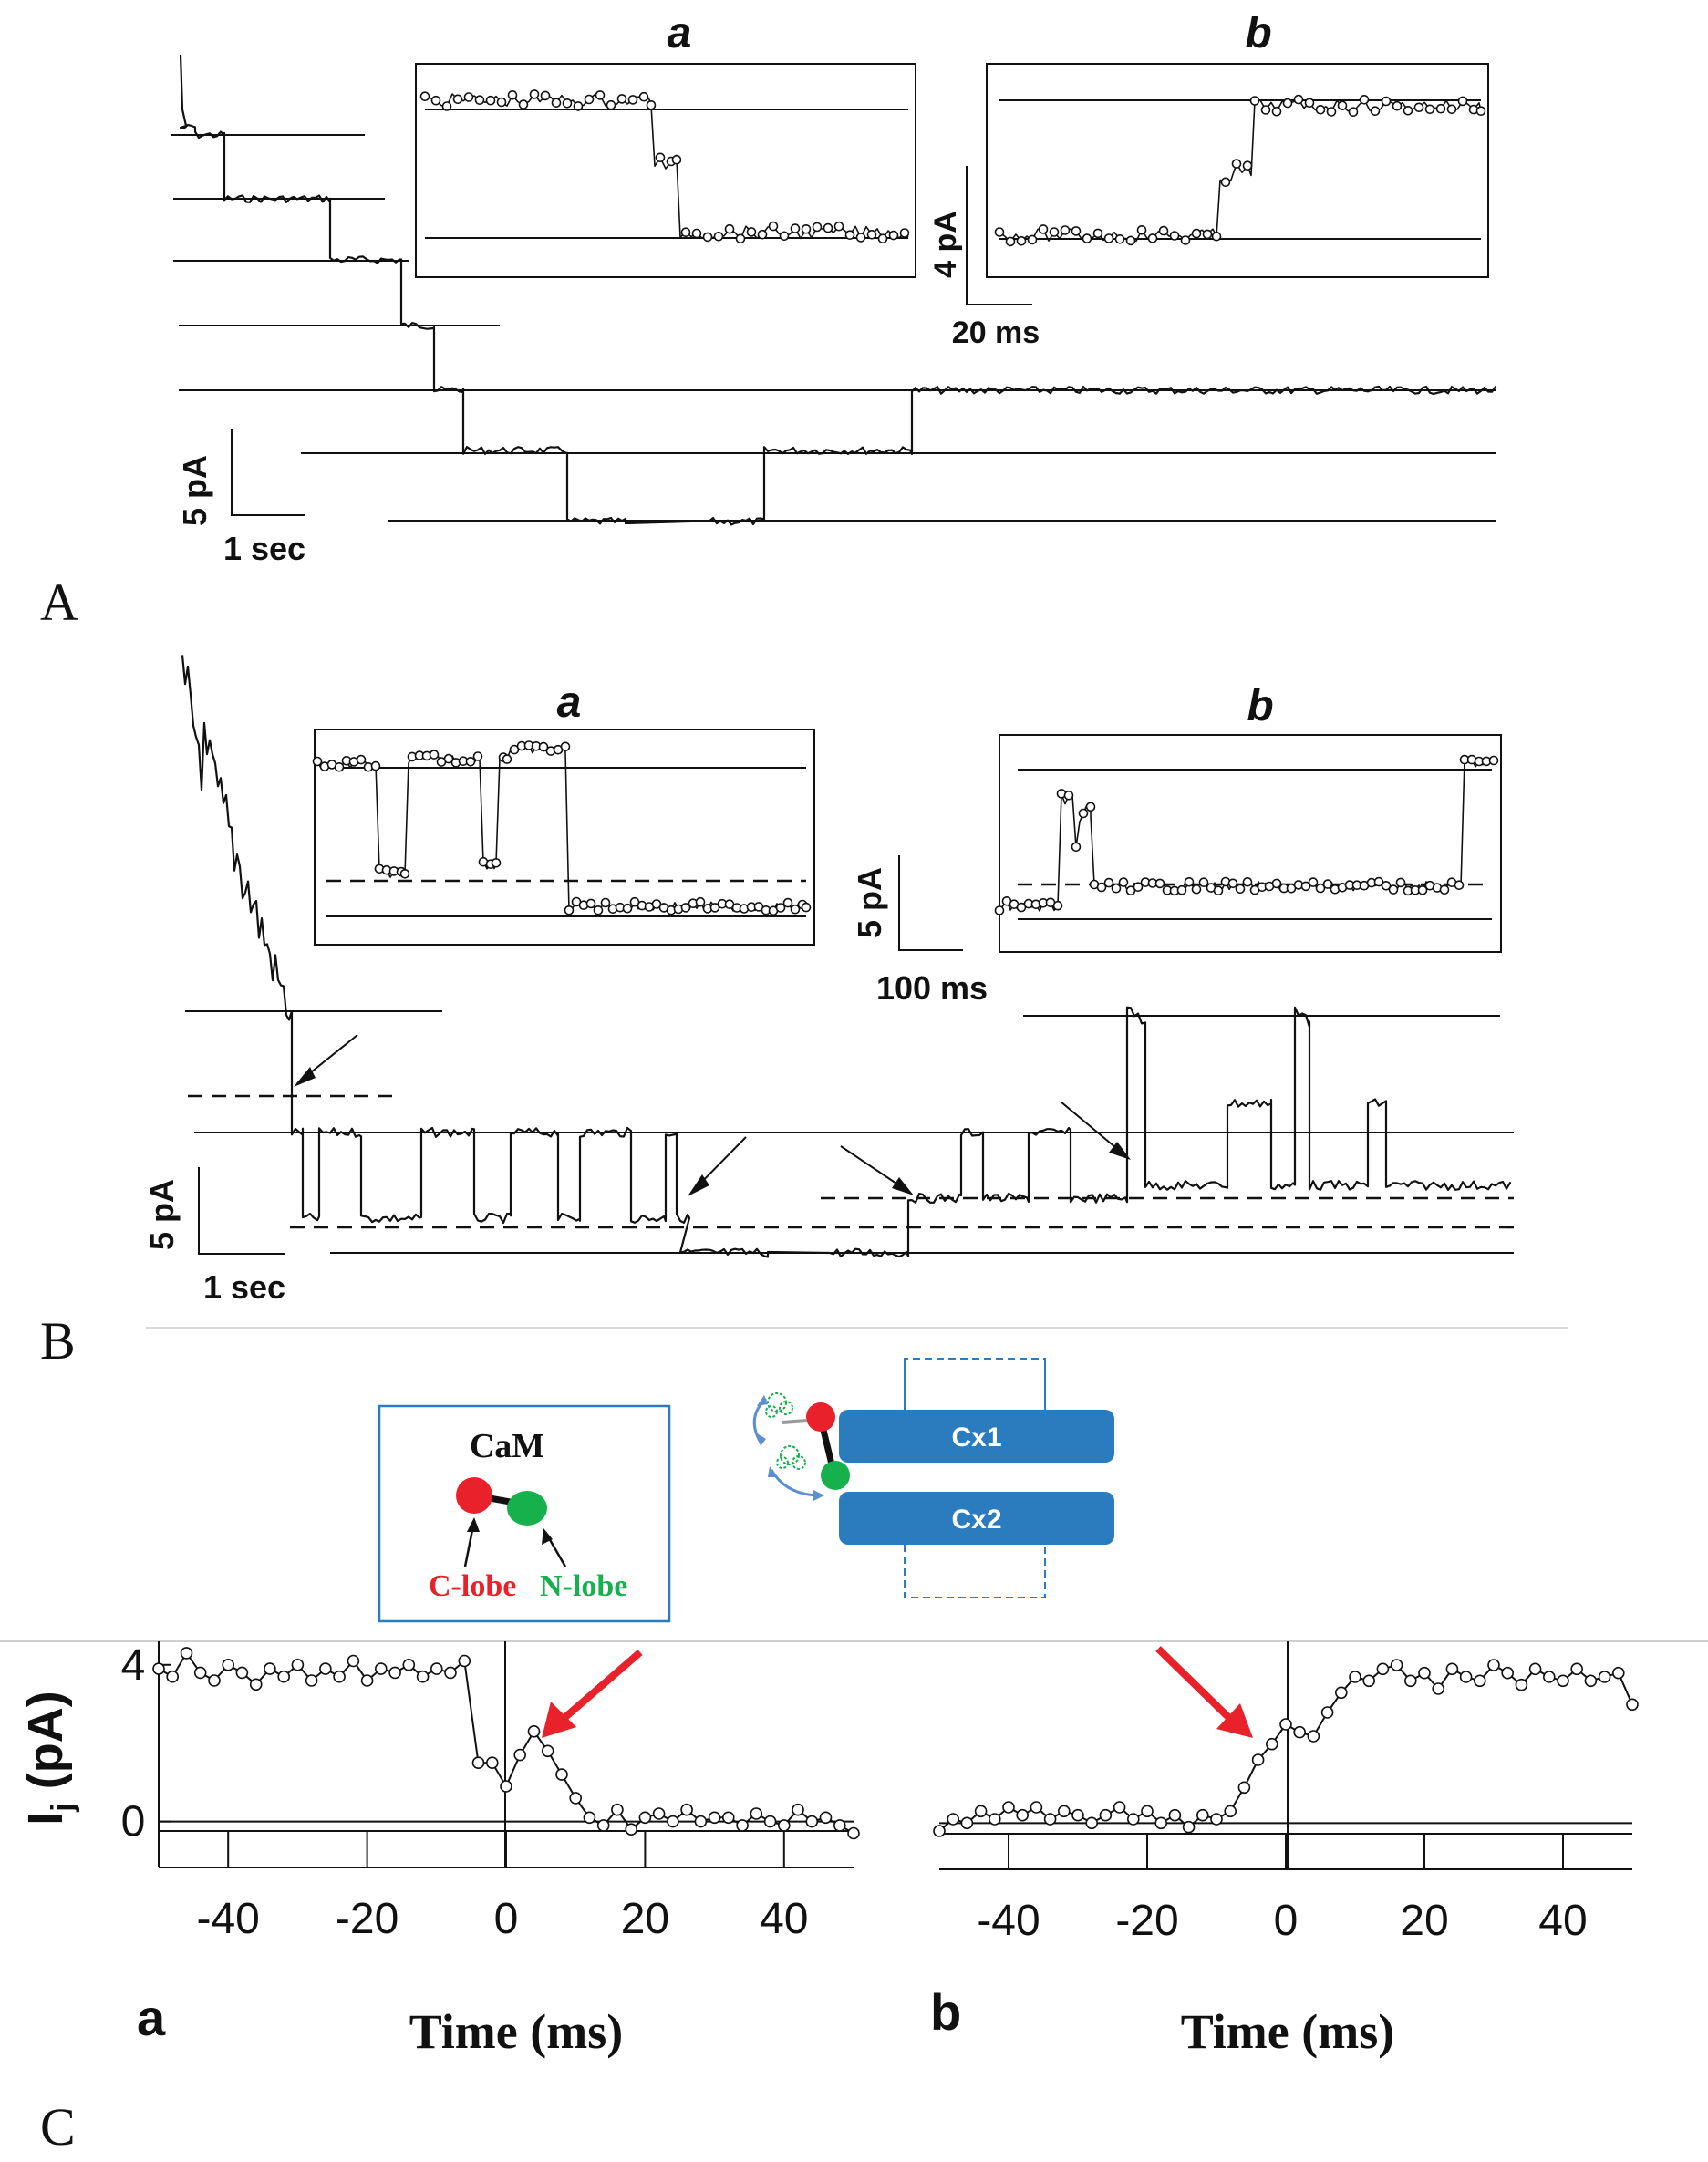  Describe the element at coordinates (194, 490) in the screenshot. I see `svg-text: 5 pA` at that location.